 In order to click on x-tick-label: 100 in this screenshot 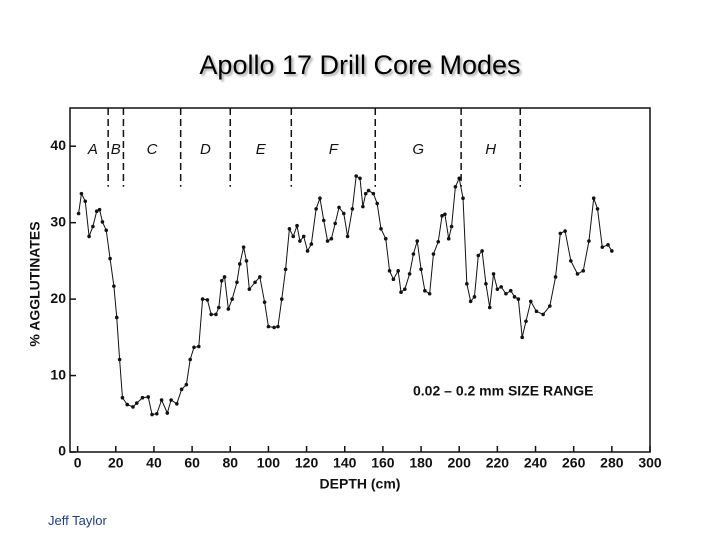, I will do `click(269, 463)`.